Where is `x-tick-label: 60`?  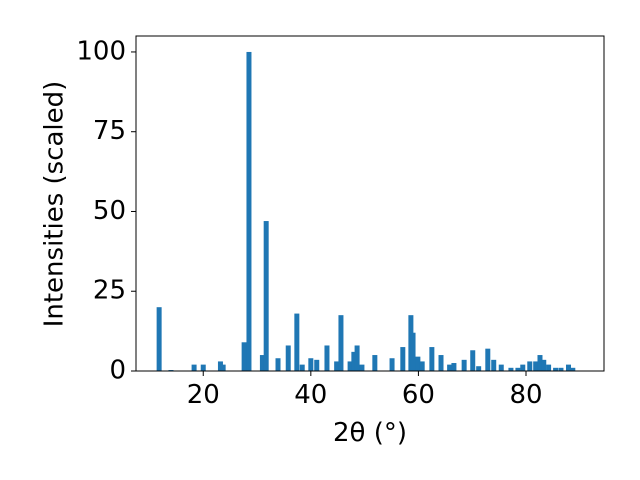 x-tick-label: 60 is located at coordinates (418, 395).